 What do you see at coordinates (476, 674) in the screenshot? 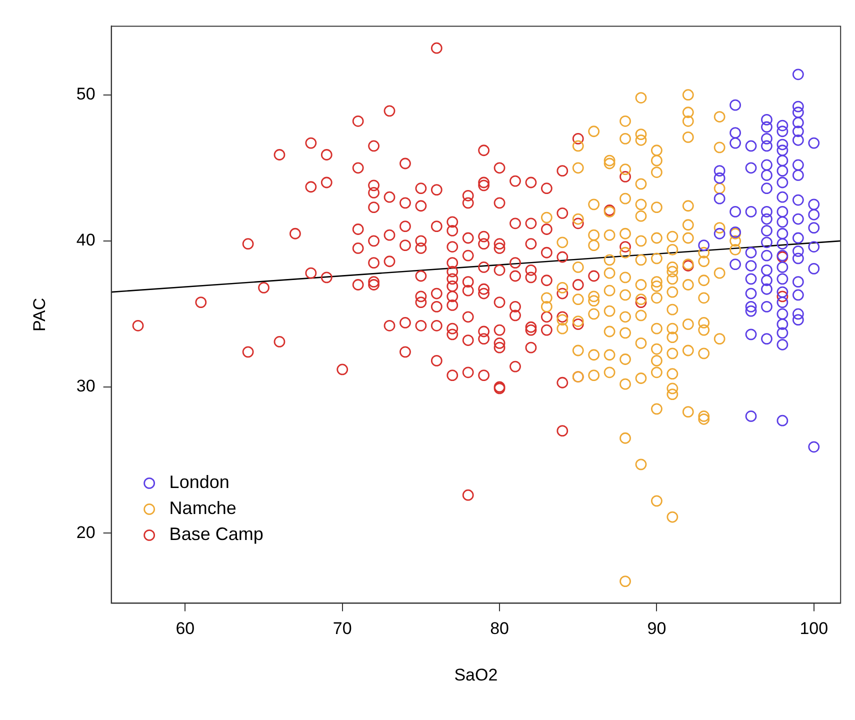
I see `x-axis-title: SaO2` at bounding box center [476, 674].